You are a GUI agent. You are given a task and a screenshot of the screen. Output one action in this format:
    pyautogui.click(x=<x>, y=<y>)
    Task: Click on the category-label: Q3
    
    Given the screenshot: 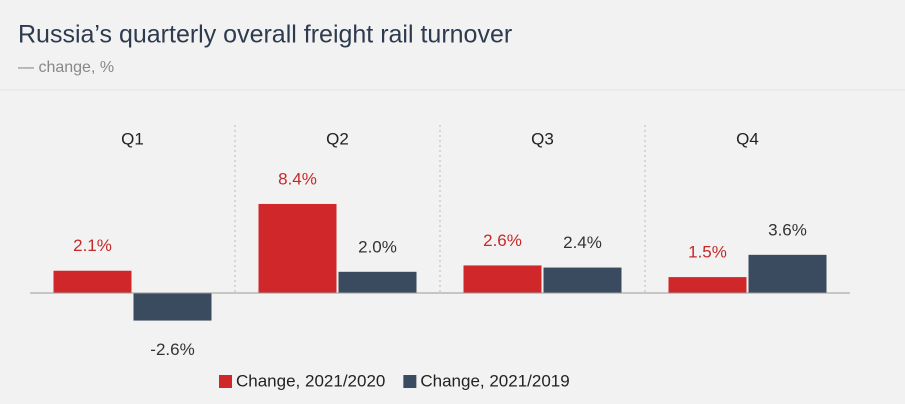 What is the action you would take?
    pyautogui.click(x=542, y=138)
    